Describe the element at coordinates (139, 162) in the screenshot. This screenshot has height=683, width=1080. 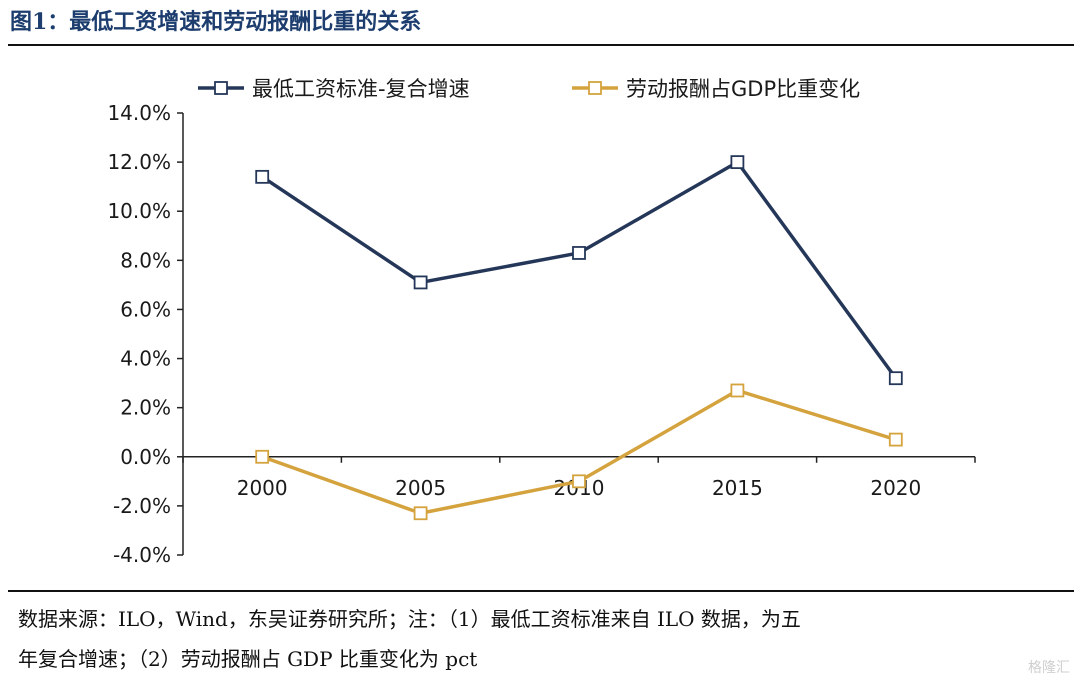
I see `y-tick-label: 12.0%` at that location.